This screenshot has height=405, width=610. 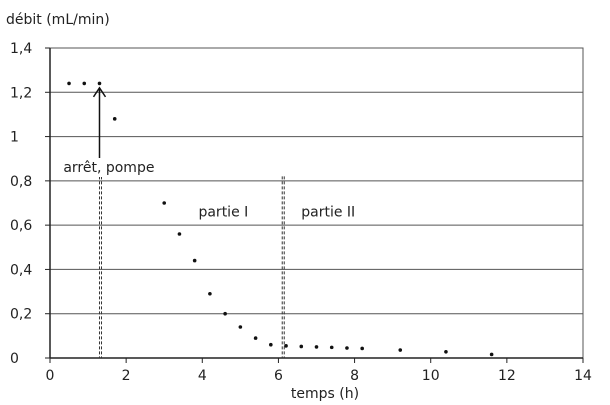 What do you see at coordinates (202, 376) in the screenshot?
I see `x-tick-label: 4` at bounding box center [202, 376].